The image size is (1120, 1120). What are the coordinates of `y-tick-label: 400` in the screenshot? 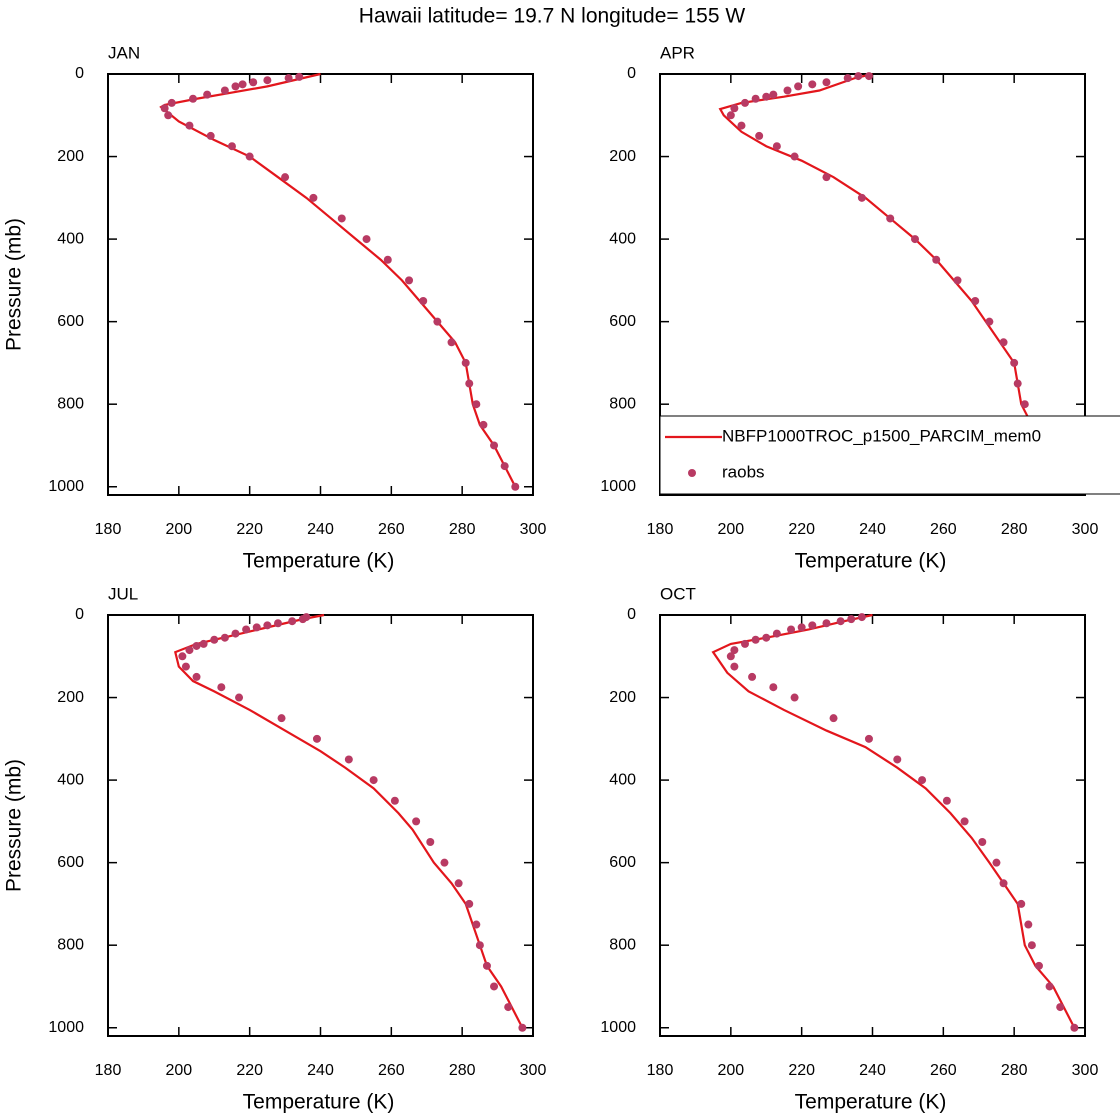 It's located at (622, 238).